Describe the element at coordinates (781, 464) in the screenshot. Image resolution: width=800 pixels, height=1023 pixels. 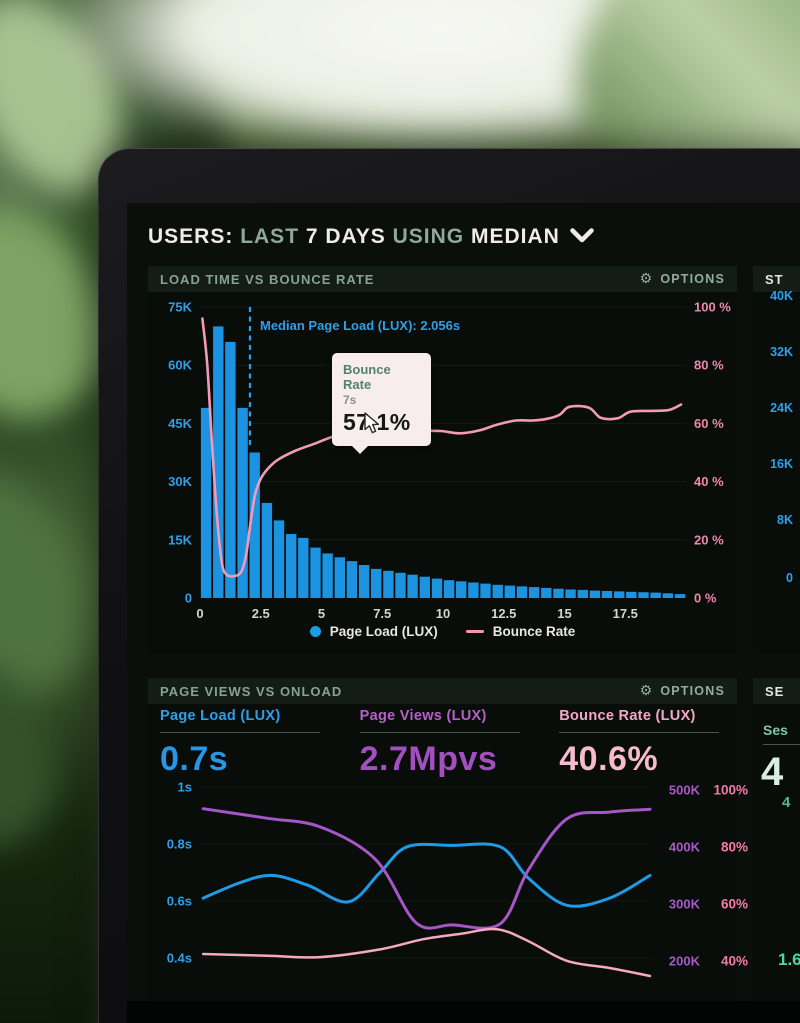
I see `y-tick: 16K` at that location.